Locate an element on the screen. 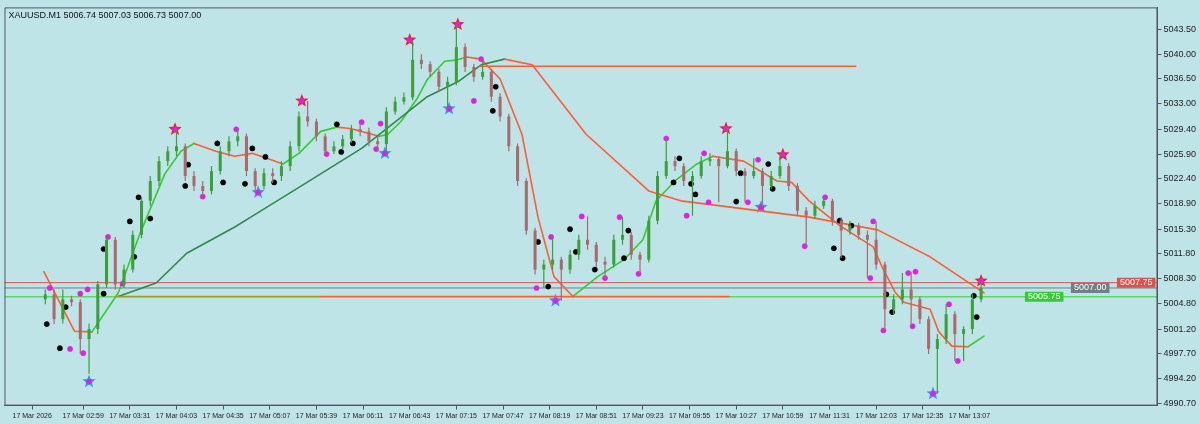 This screenshot has height=424, width=1200. ref-line-label: 5007.00 is located at coordinates (1090, 287).